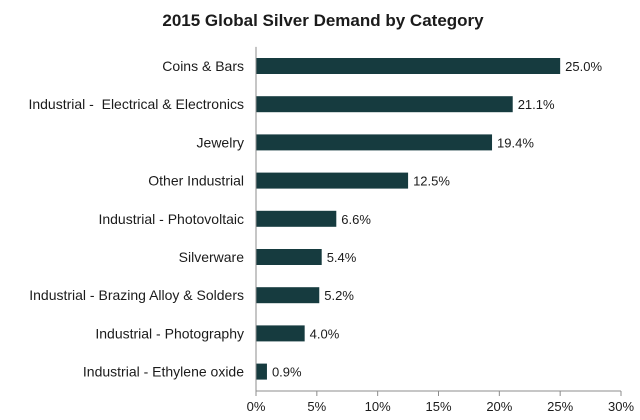 This screenshot has width=640, height=420. Describe the element at coordinates (163, 372) in the screenshot. I see `category-label: Industrial - Ethylene oxide` at that location.